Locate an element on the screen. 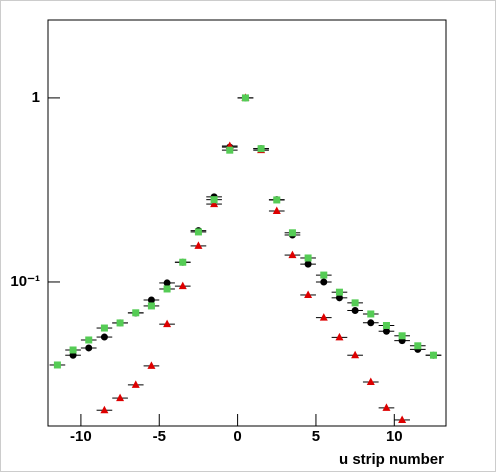 This screenshot has height=472, width=496. x-axis-label: u strip number is located at coordinates (391, 459).